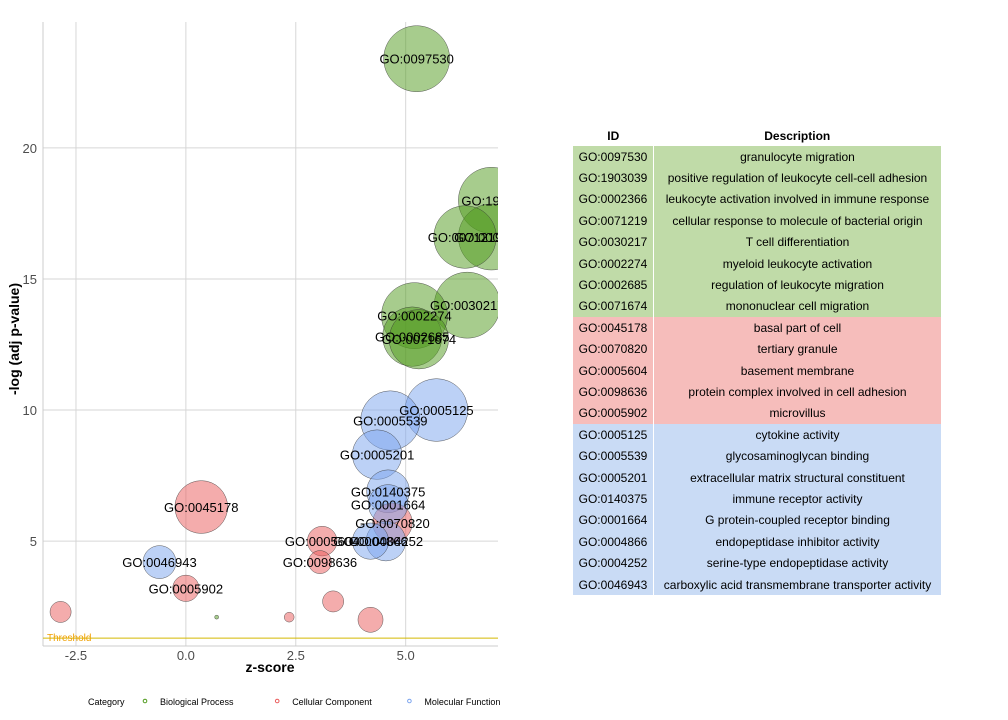 This screenshot has height=720, width=1008. I want to click on bubble-GO:0071674, so click(418, 339).